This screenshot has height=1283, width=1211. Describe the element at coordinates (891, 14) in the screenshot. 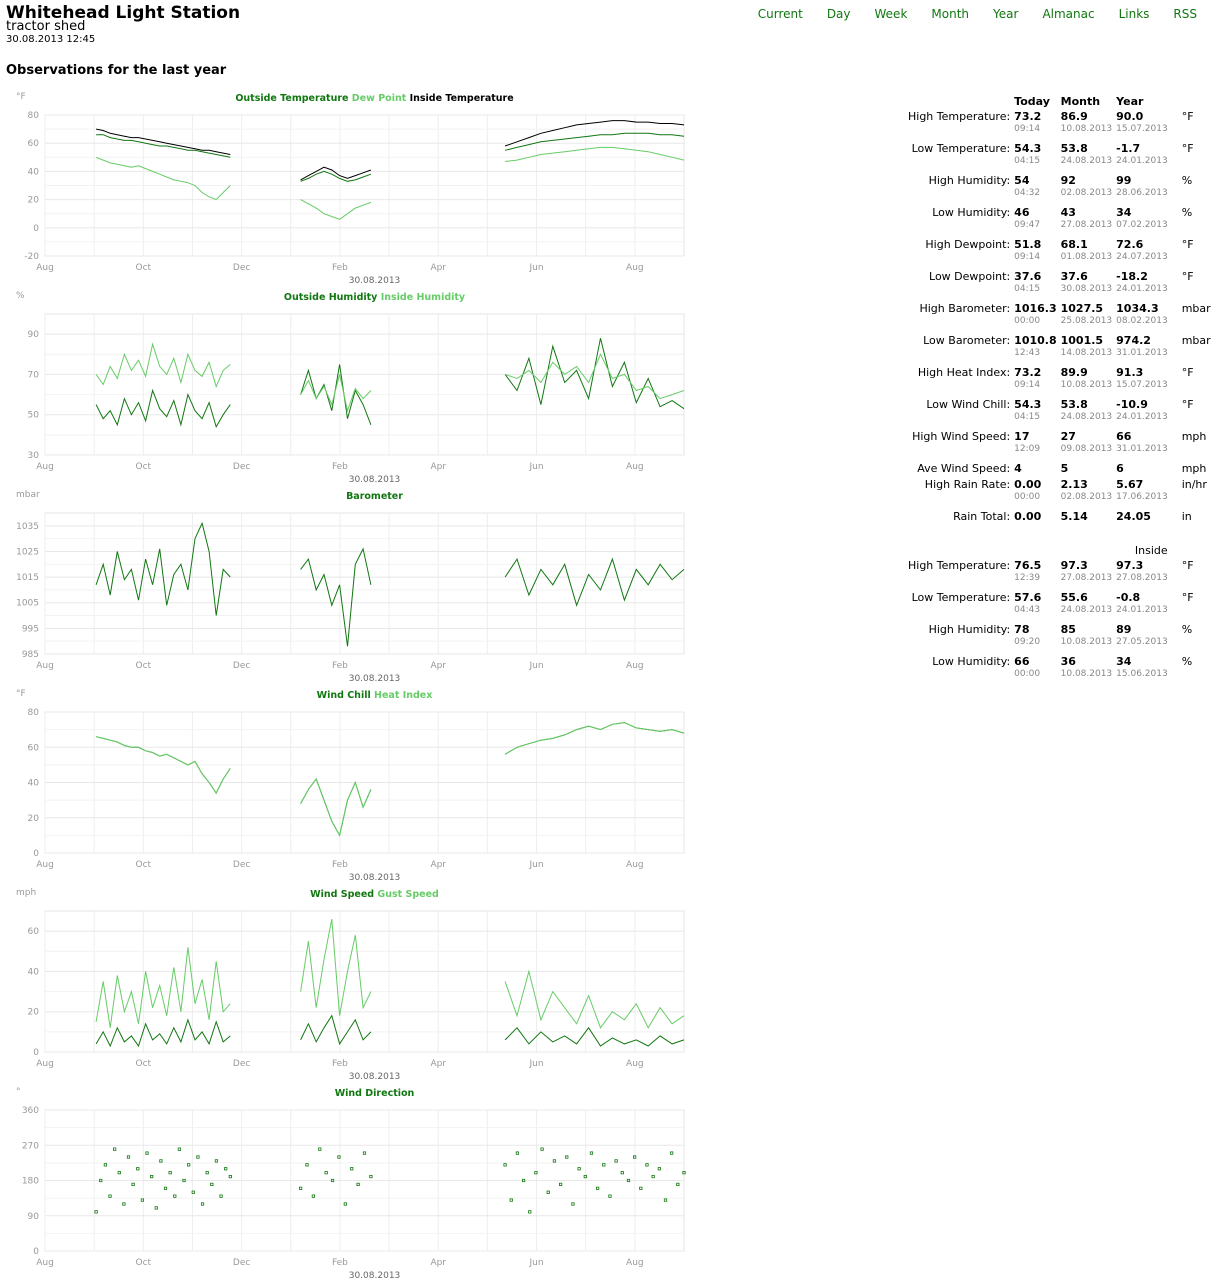

I see `nav-week: Week` at that location.